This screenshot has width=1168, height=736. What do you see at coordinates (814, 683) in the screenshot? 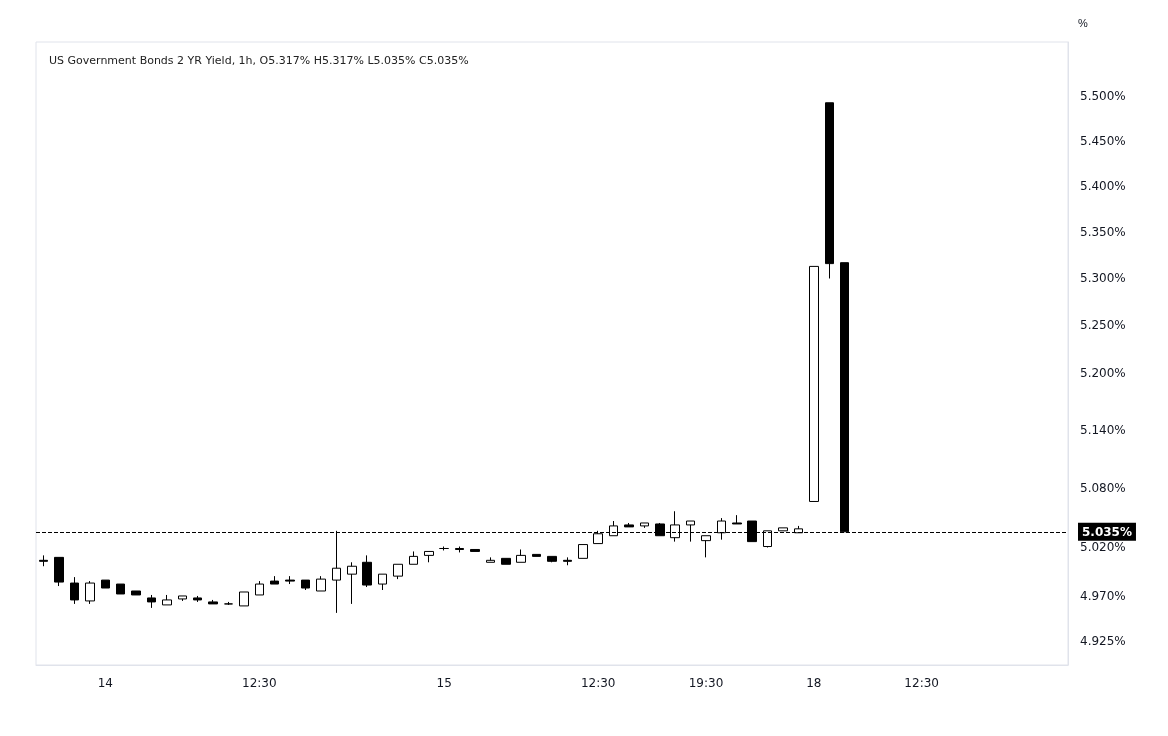
I see `x-tick-label: 18` at bounding box center [814, 683].